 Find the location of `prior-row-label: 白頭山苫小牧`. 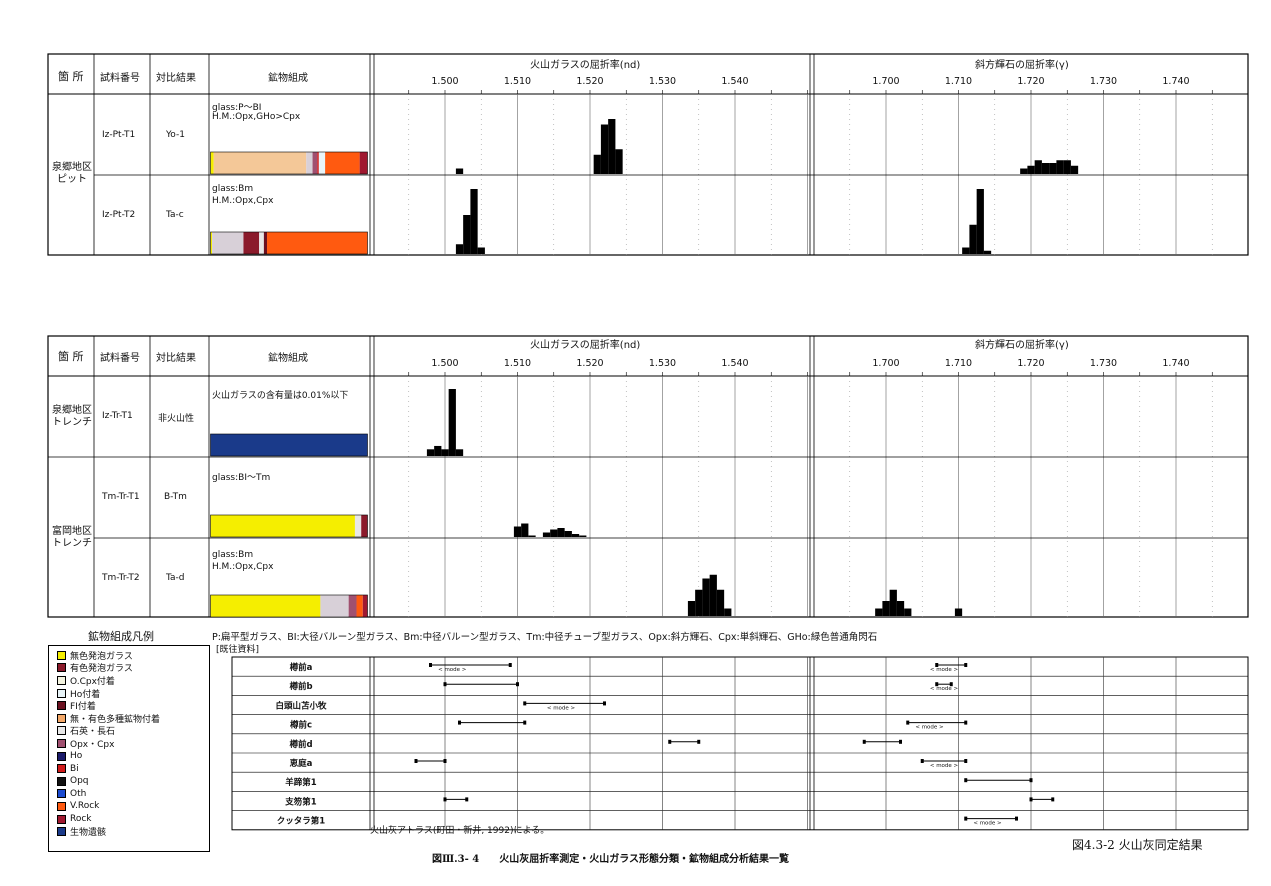

prior-row-label: 白頭山苫小牧 is located at coordinates (301, 705).